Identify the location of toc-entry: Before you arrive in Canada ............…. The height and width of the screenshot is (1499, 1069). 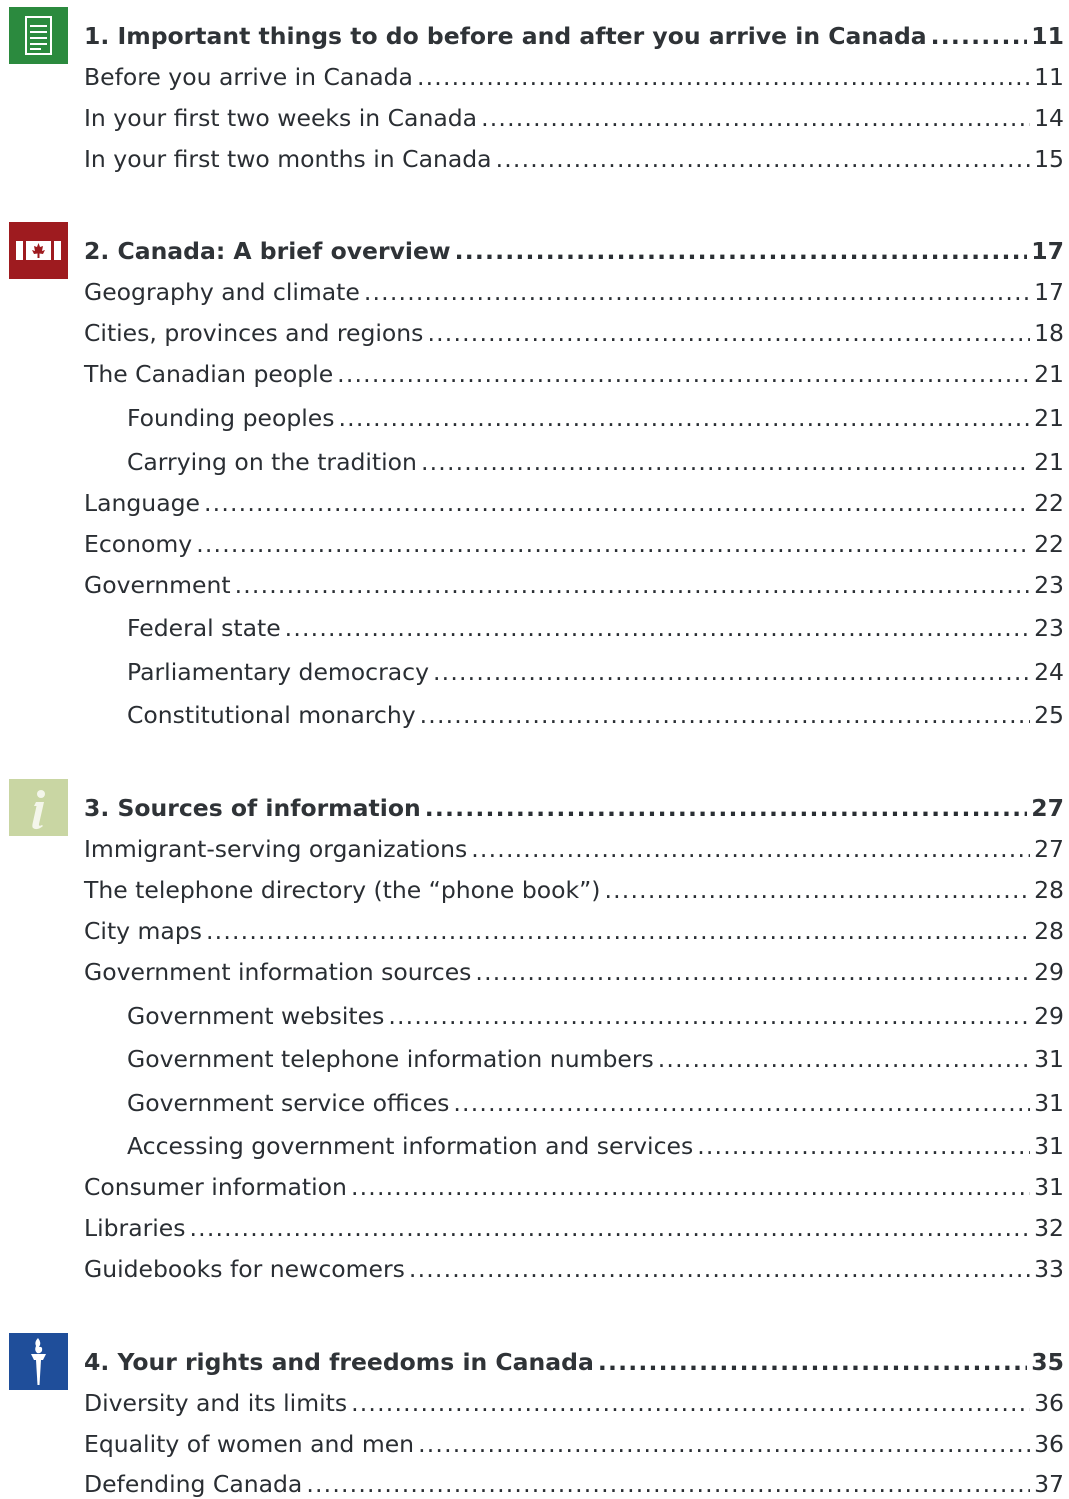
(574, 77).